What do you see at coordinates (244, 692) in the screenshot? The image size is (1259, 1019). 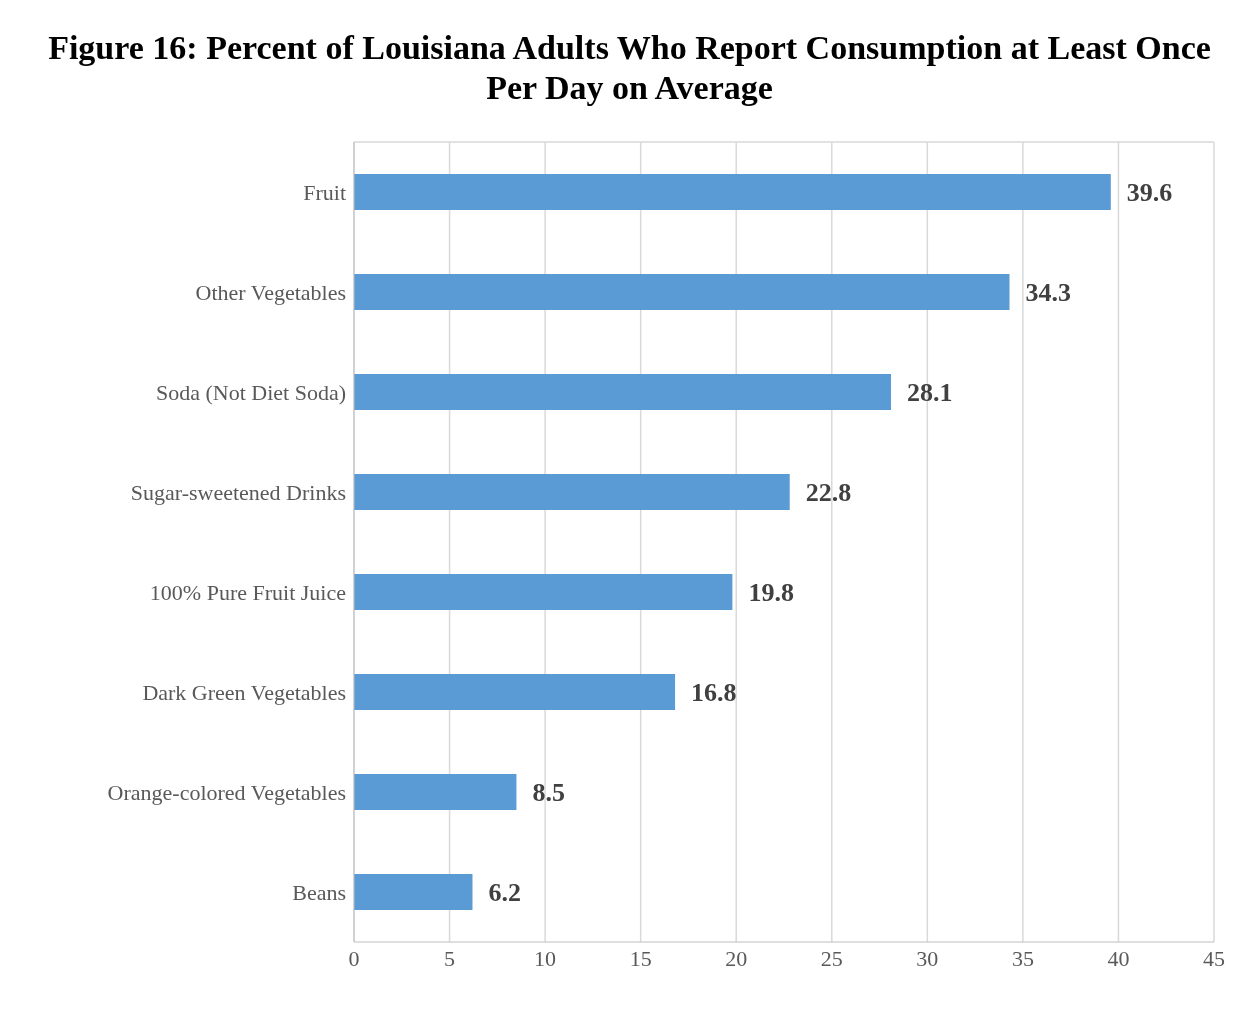 I see `y-tick-label: Dark Green Vegetables` at bounding box center [244, 692].